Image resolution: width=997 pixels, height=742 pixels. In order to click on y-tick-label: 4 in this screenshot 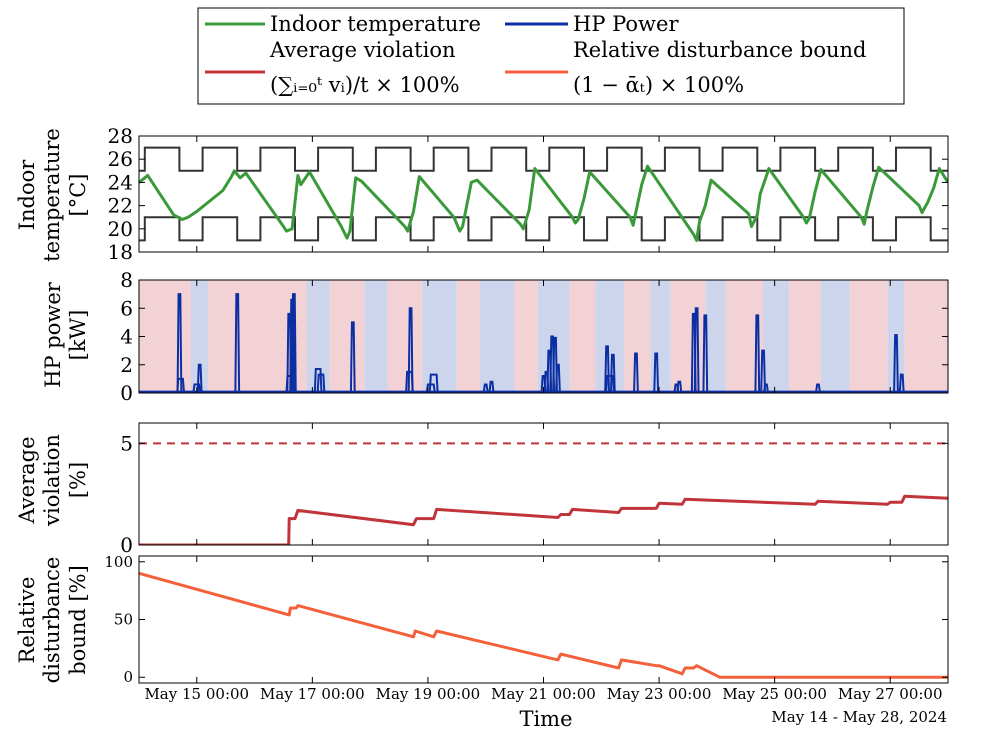, I will do `click(126, 337)`.